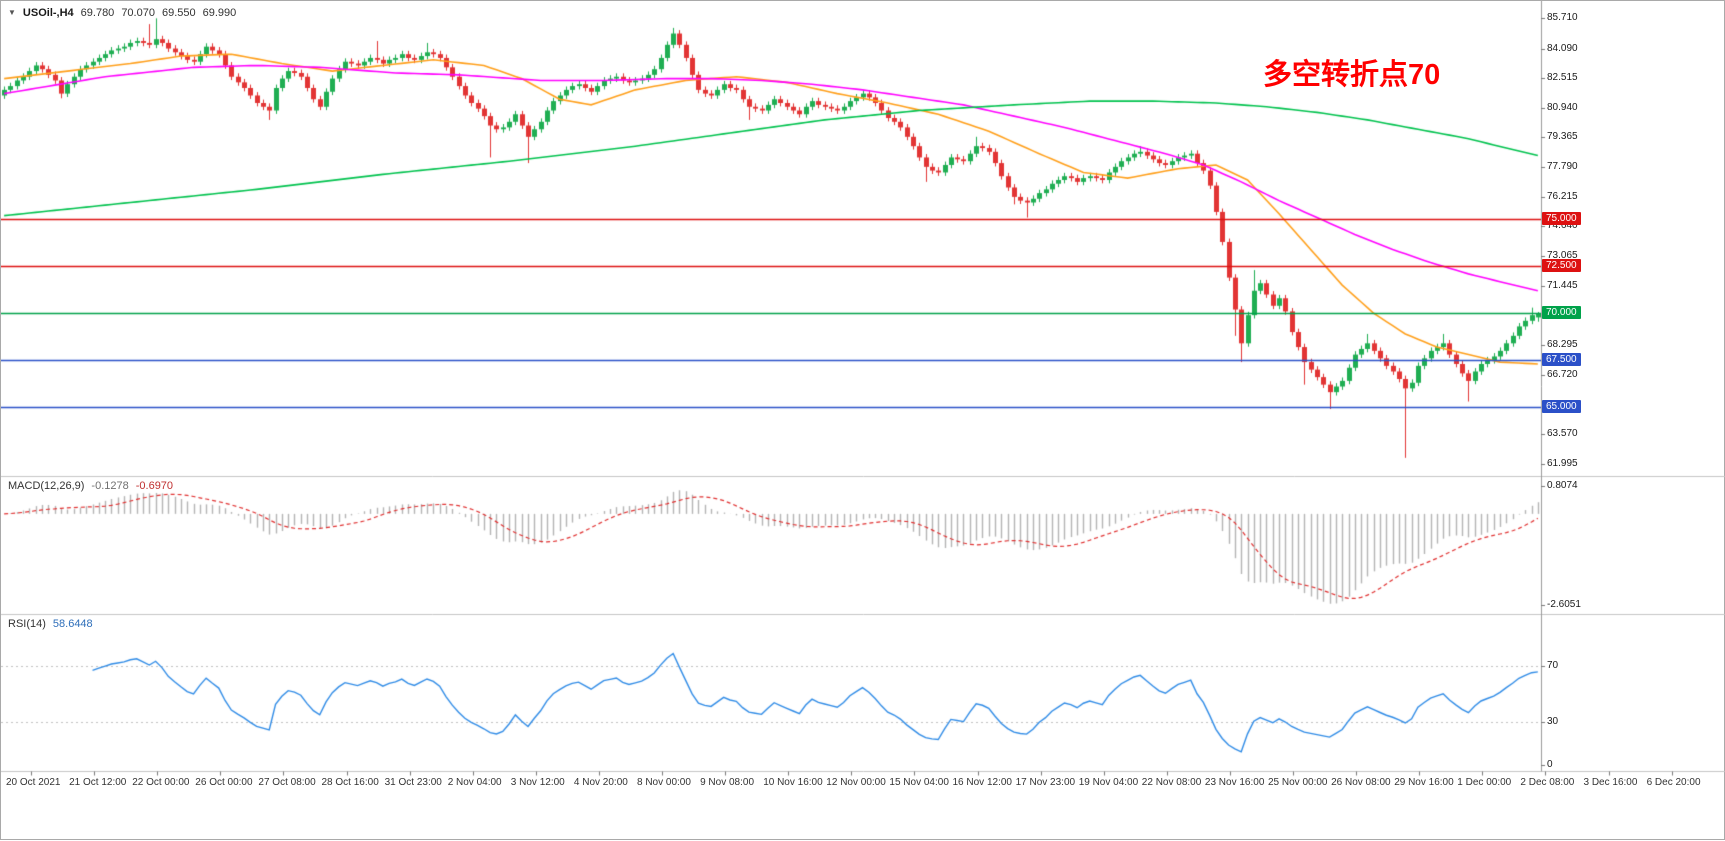  Describe the element at coordinates (1171, 782) in the screenshot. I see `time-axis-label: 22 Nov 08:00` at that location.